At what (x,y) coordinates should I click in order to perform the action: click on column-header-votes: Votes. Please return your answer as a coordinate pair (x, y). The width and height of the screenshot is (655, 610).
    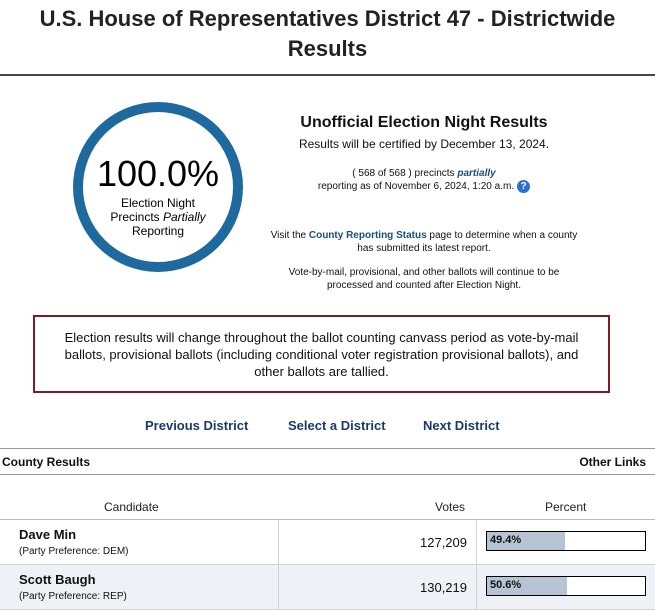
    Looking at the image, I should click on (450, 507).